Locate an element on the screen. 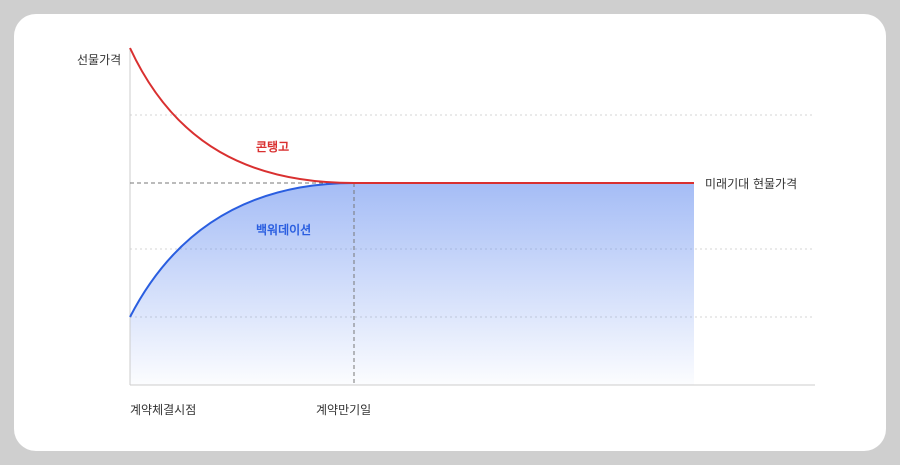 The image size is (900, 465). y-axis-label: 선물가격 is located at coordinates (99, 60).